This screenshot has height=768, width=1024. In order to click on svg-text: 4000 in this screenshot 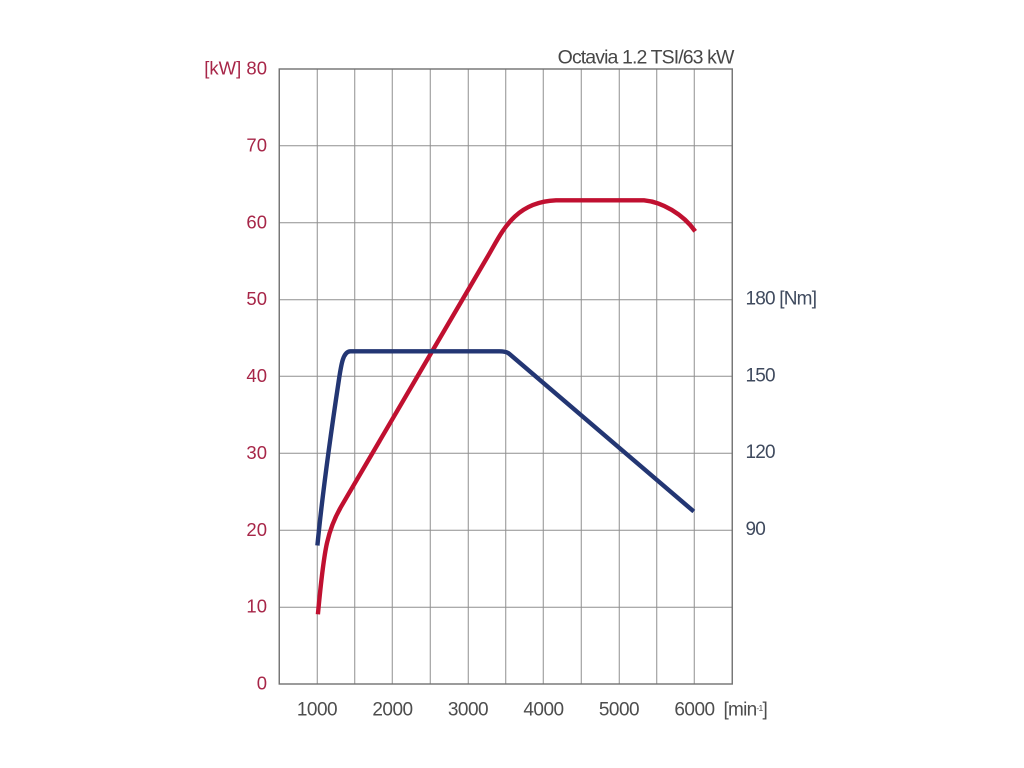, I will do `click(543, 710)`.